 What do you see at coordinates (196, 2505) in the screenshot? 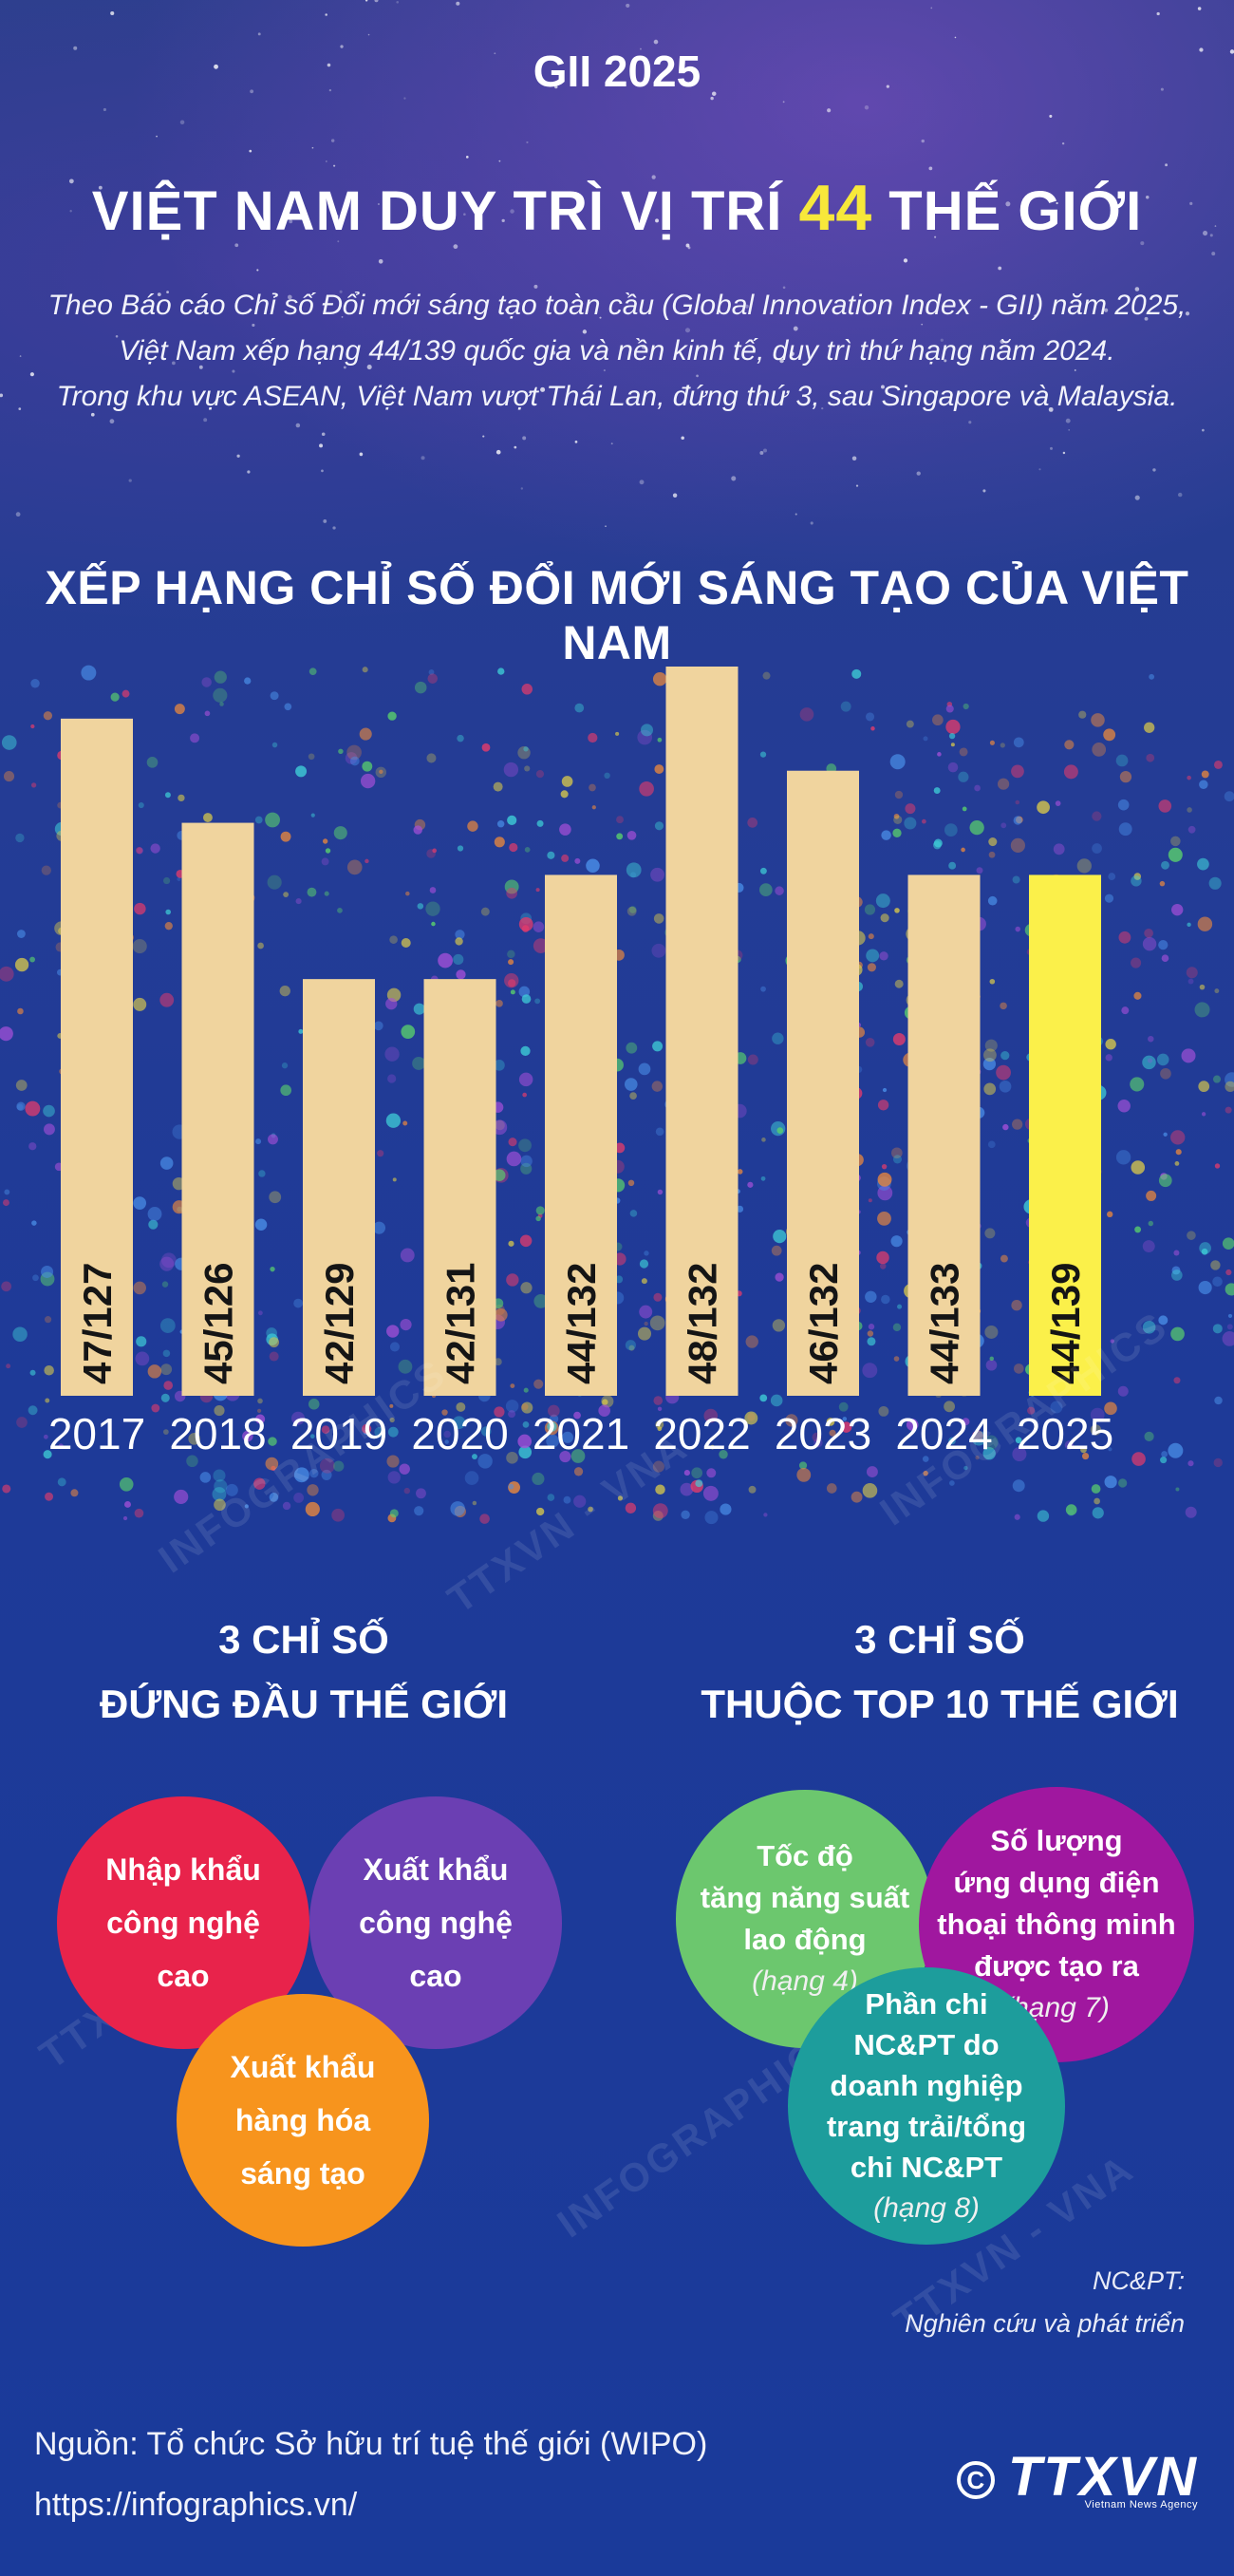
I see `source-url: https://infographics.vn/` at bounding box center [196, 2505].